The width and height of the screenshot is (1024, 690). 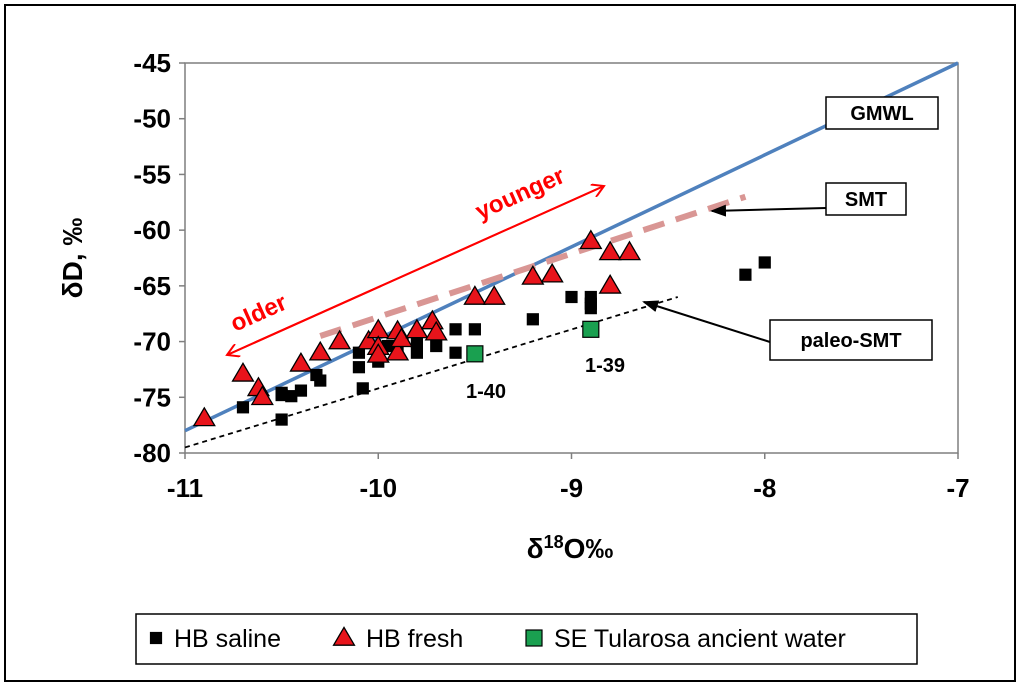 I want to click on legend-label: HB saline, so click(x=227, y=639).